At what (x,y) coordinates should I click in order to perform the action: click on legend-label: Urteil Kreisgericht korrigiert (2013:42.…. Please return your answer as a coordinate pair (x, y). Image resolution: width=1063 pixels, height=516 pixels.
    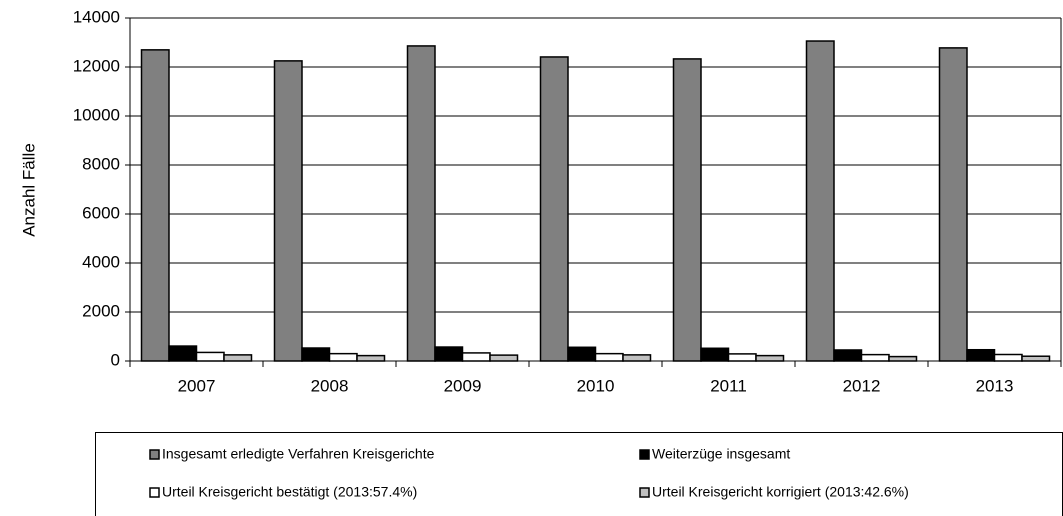
    Looking at the image, I should click on (780, 492).